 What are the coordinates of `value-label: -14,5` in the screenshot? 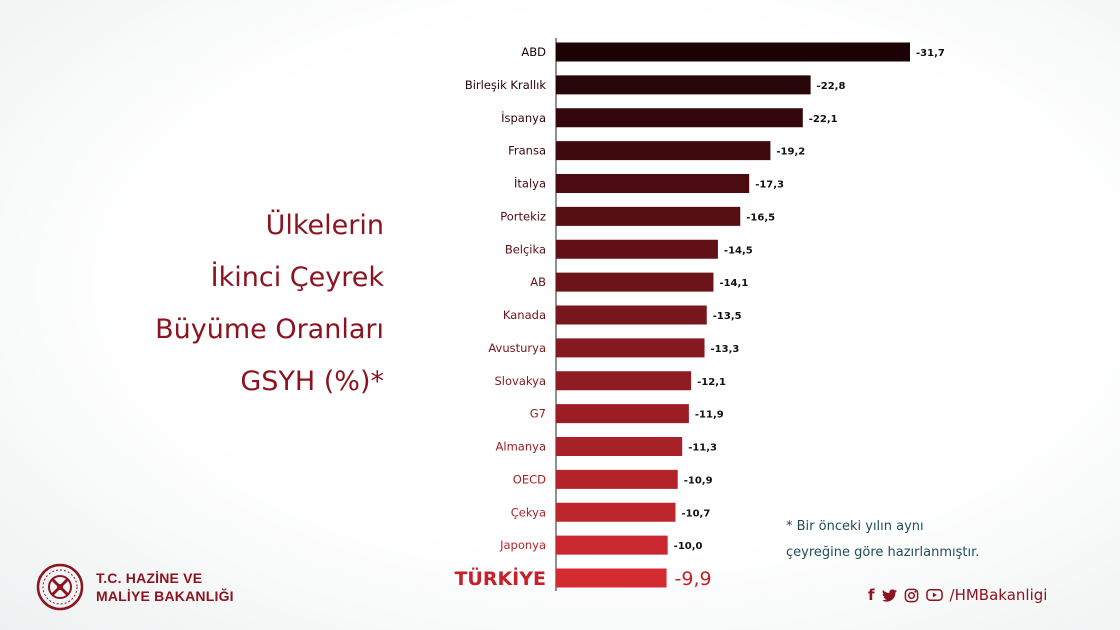 It's located at (738, 250).